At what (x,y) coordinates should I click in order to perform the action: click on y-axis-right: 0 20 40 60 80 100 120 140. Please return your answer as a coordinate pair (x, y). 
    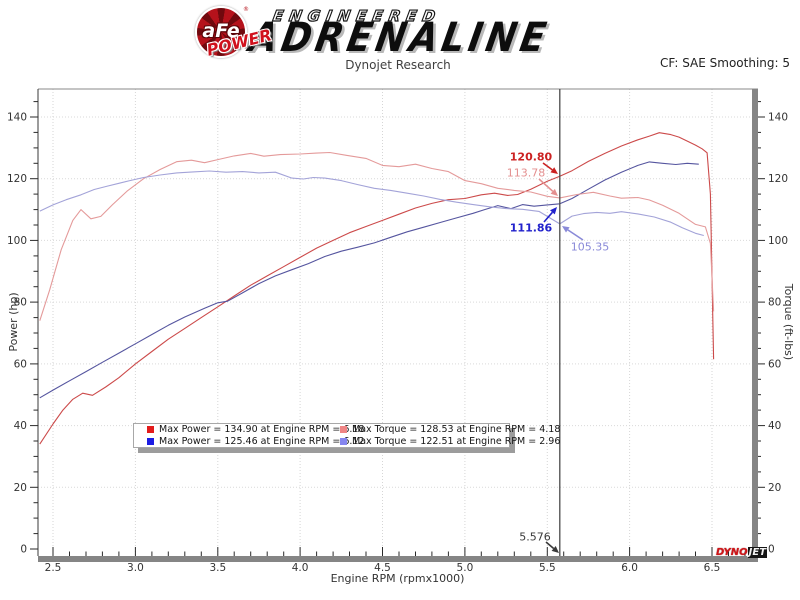
    Looking at the image, I should click on (773, 328).